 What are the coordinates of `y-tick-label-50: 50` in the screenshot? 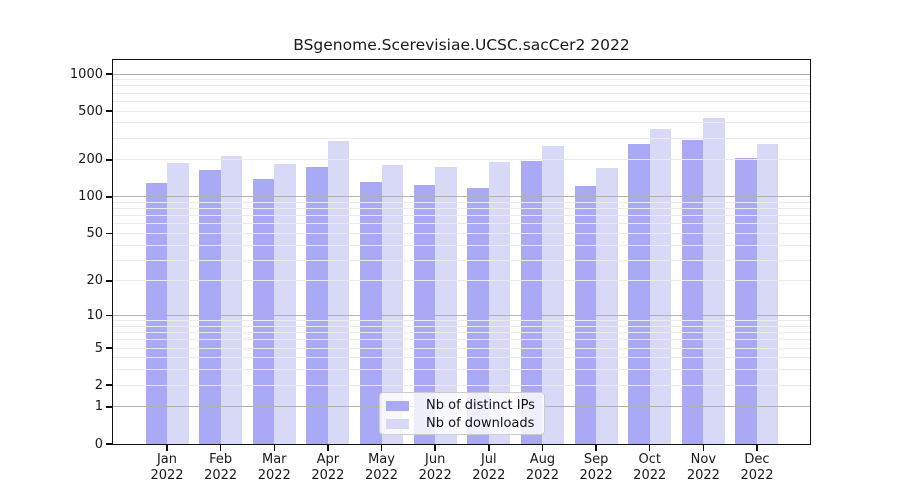 It's located at (94, 233).